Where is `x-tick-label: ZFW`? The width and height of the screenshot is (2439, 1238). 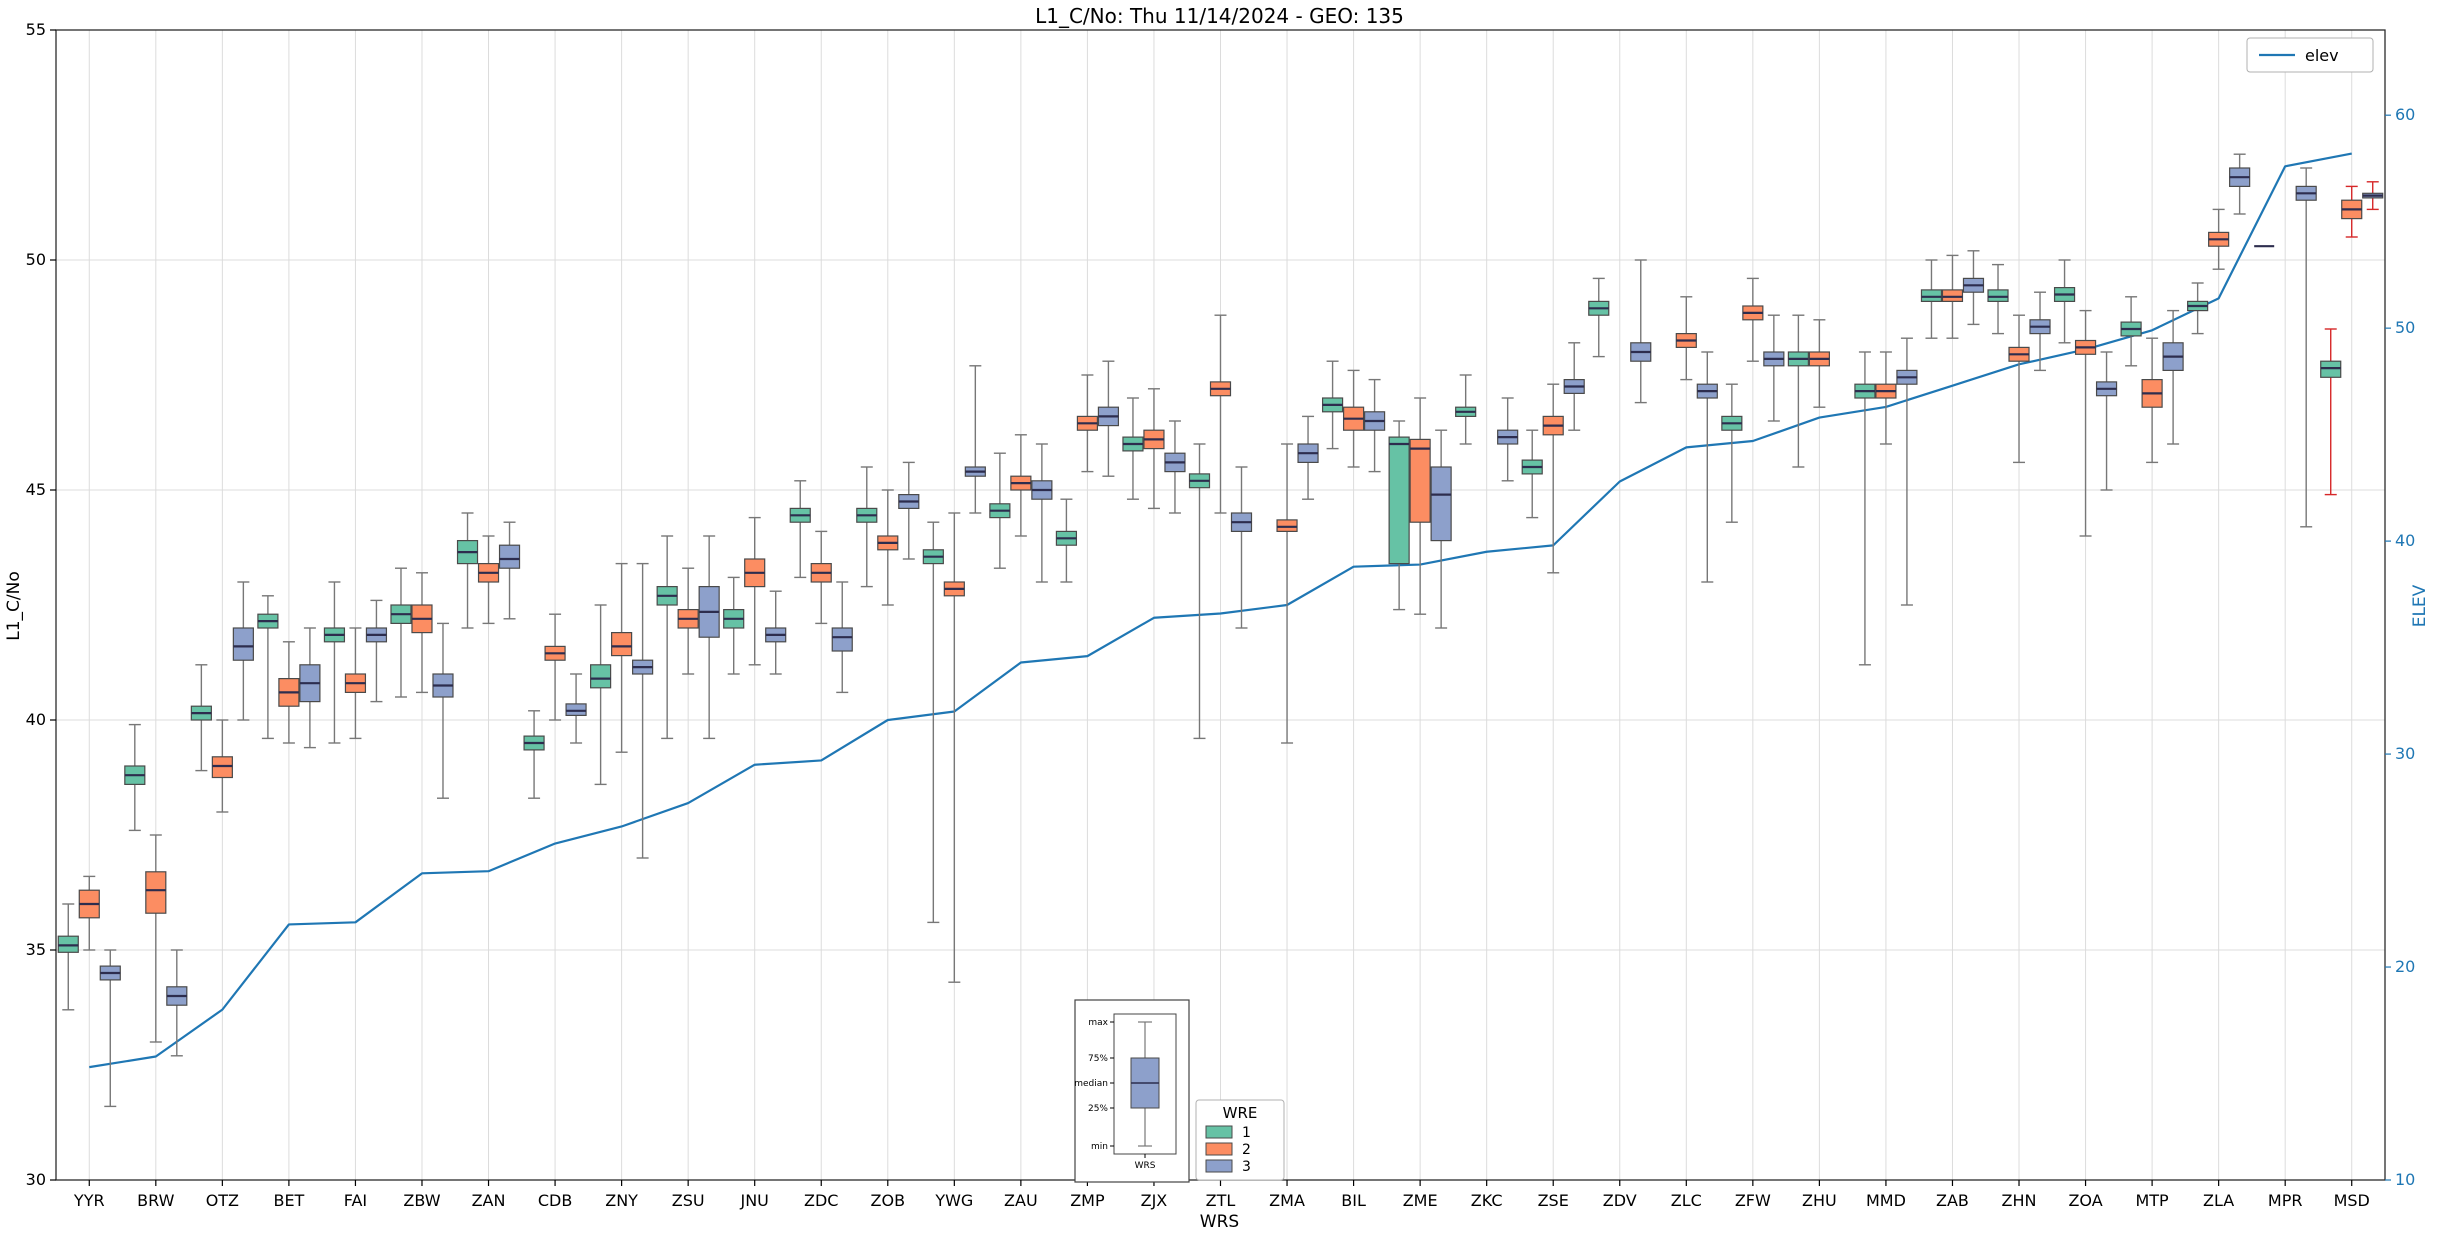
x-tick-label: ZFW is located at coordinates (1753, 1200).